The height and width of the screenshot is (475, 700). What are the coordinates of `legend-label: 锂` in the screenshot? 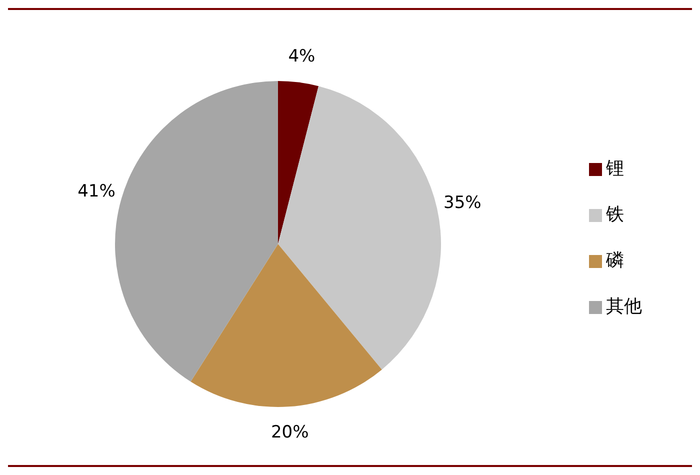 It's located at (615, 168).